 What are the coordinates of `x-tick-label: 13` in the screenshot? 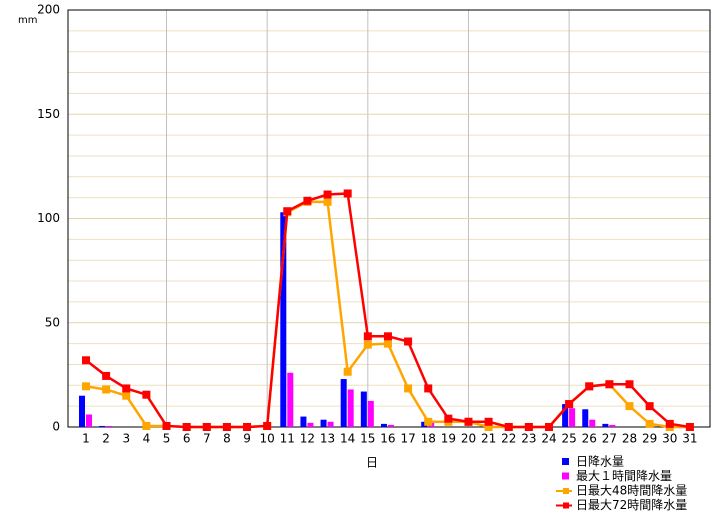 It's located at (327, 439).